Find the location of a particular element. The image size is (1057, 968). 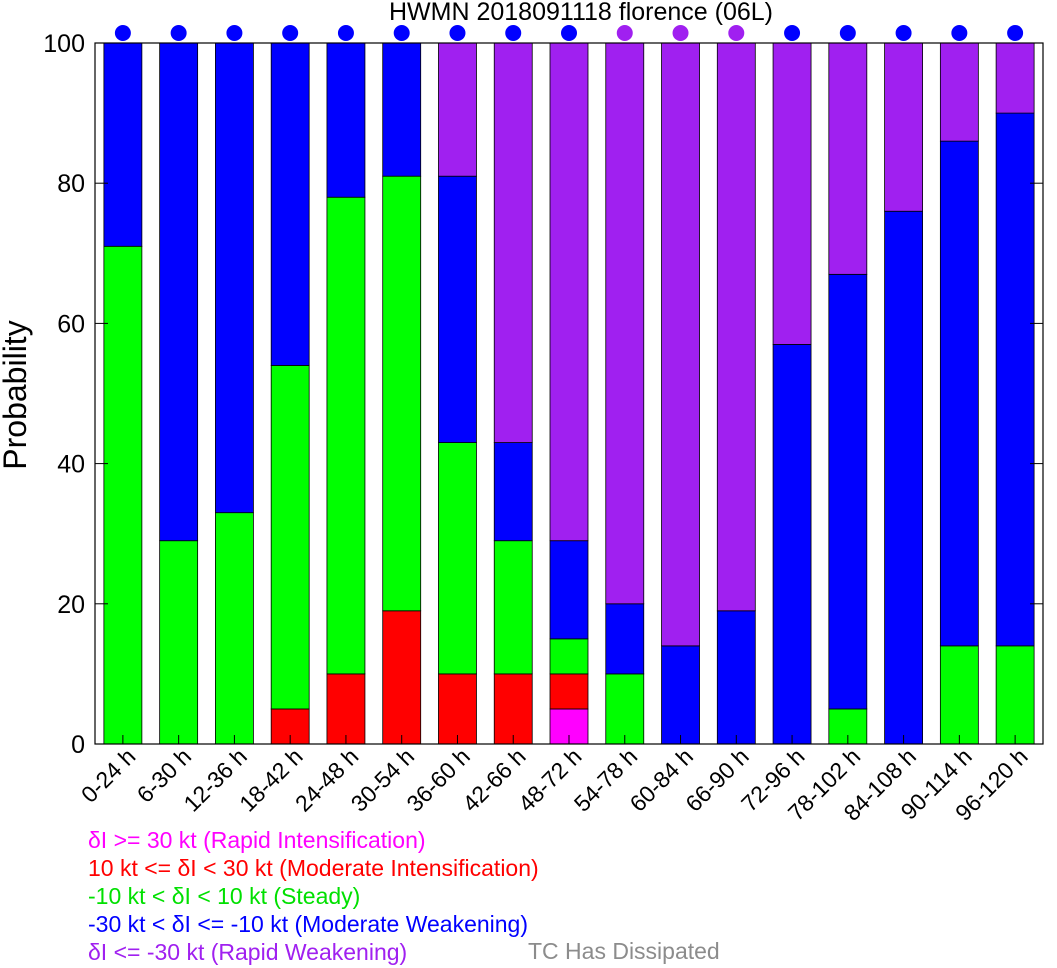

y-axis-label: Probability is located at coordinates (16, 394).